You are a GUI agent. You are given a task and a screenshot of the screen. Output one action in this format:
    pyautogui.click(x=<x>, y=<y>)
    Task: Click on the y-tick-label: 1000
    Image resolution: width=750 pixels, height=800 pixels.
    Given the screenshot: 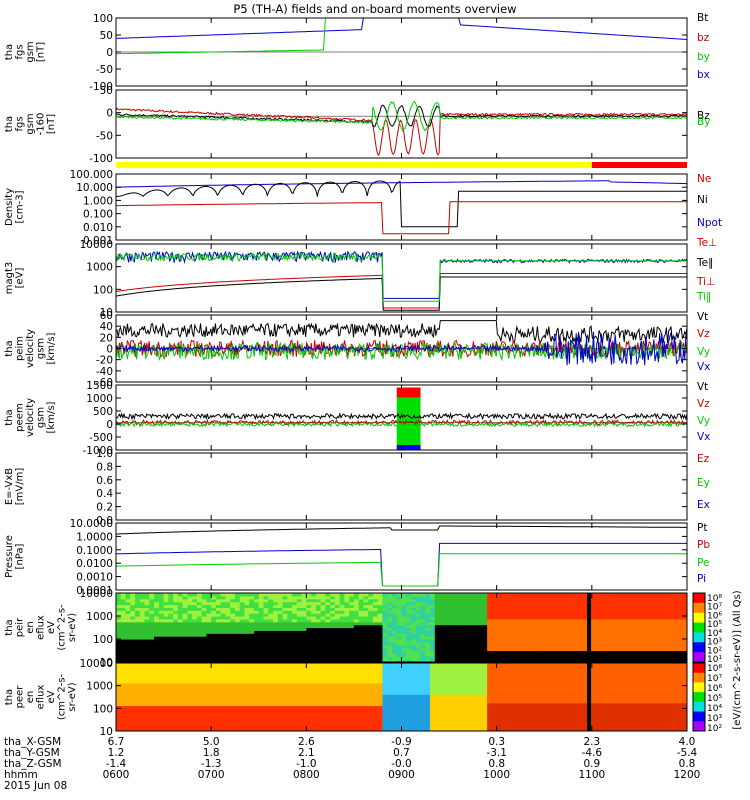 What is the action you would take?
    pyautogui.click(x=99, y=617)
    